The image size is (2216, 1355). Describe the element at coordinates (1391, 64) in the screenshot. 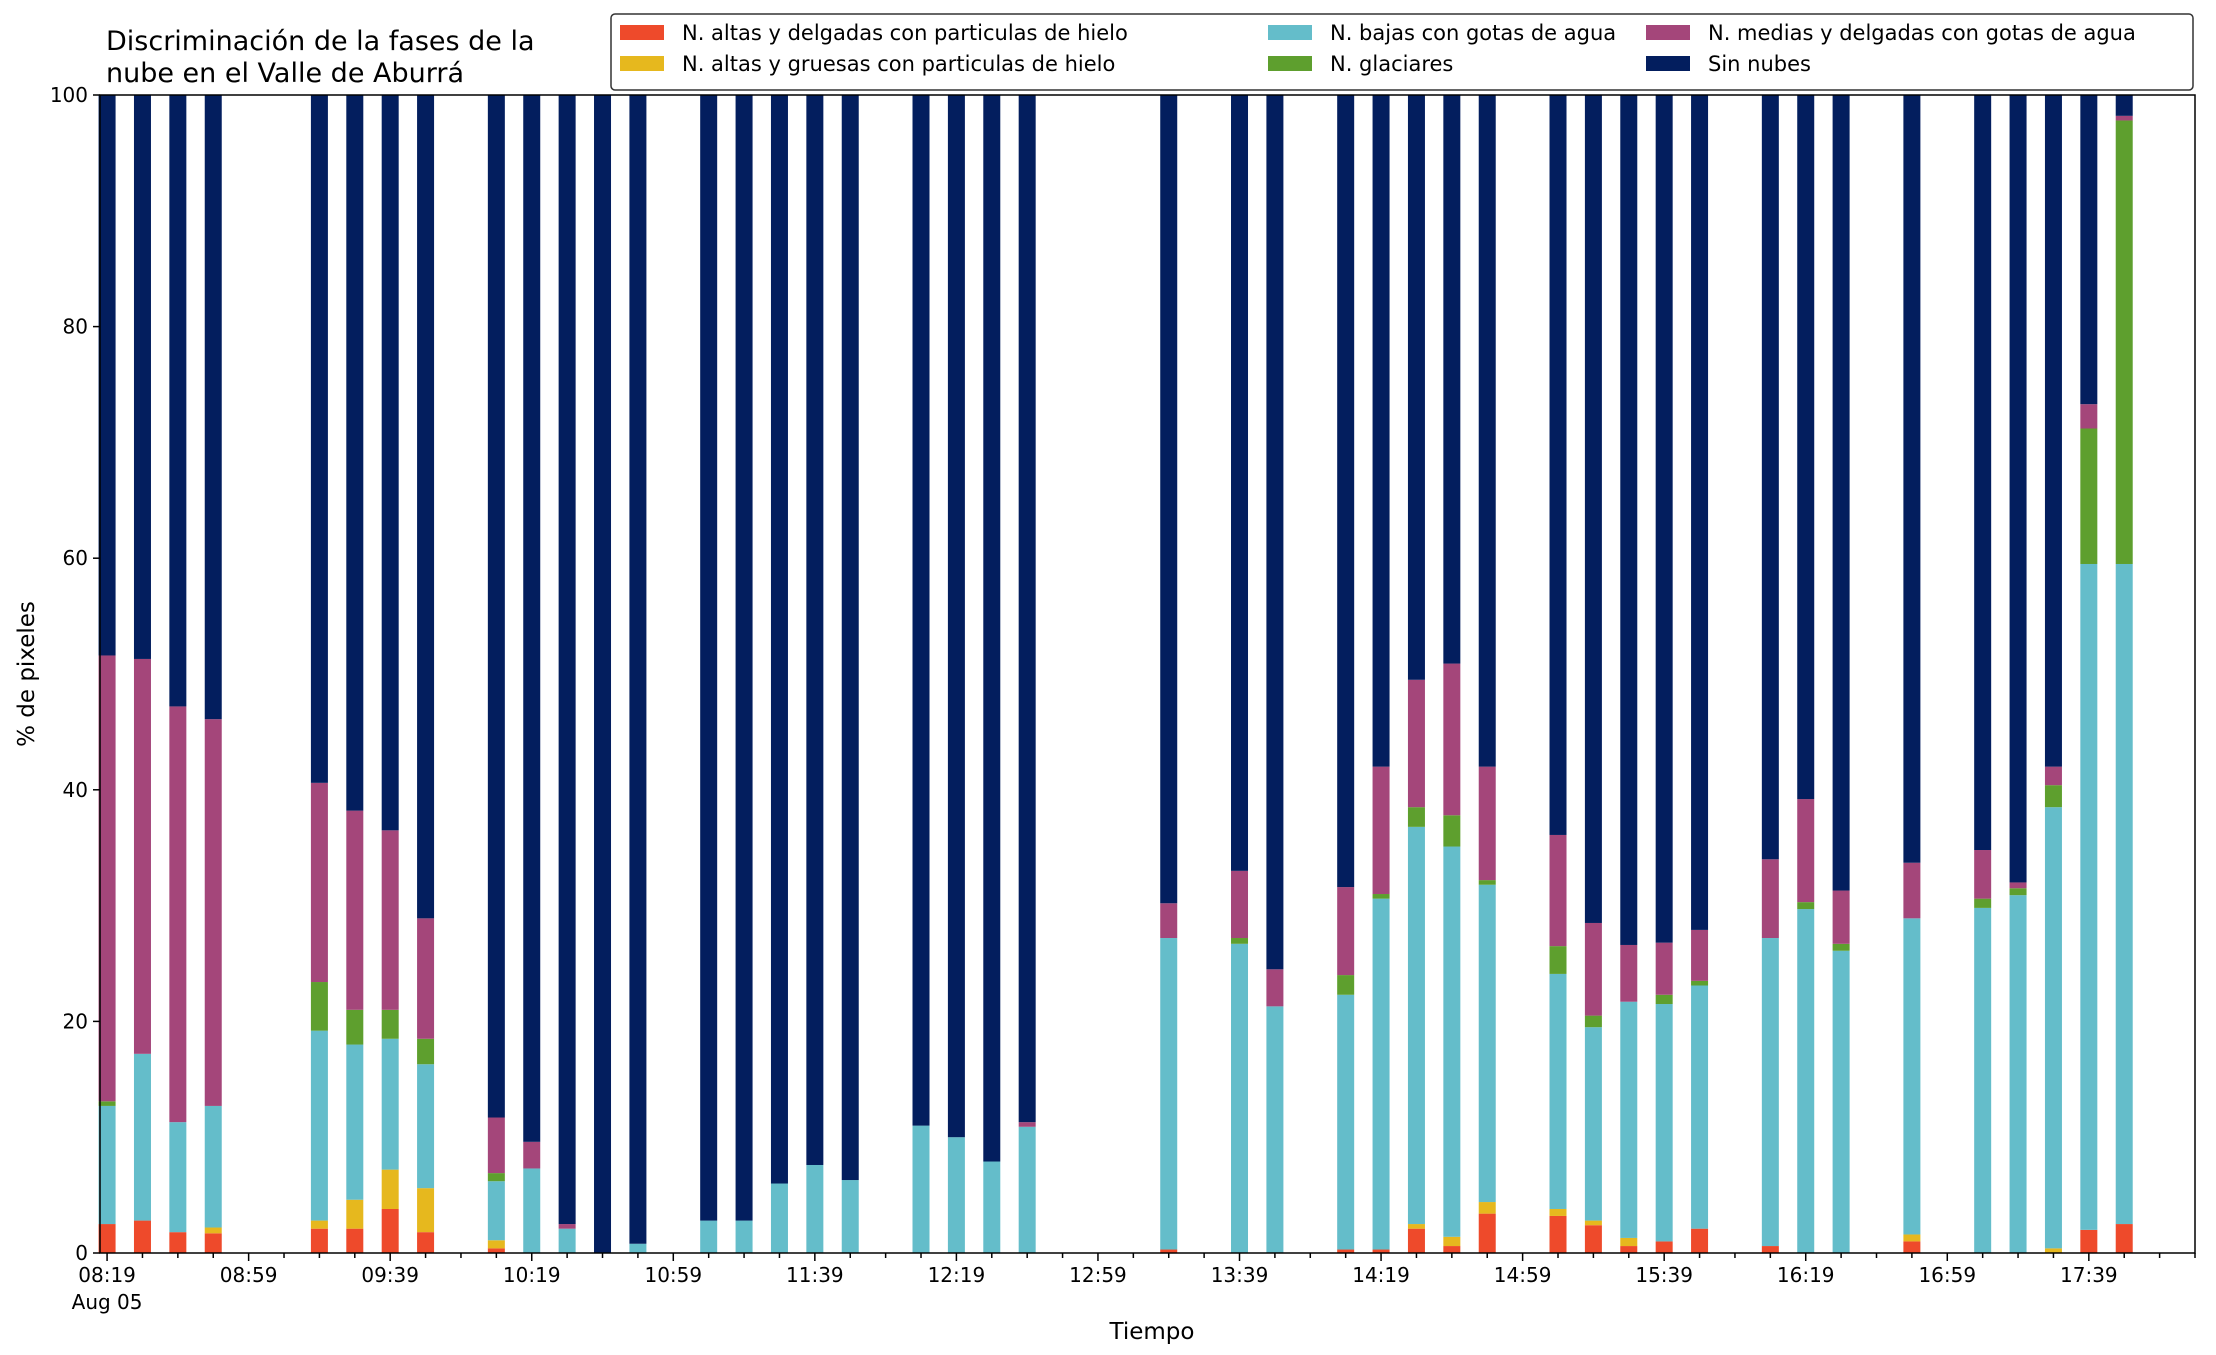

I see `legend-label: N. glaciares` at that location.